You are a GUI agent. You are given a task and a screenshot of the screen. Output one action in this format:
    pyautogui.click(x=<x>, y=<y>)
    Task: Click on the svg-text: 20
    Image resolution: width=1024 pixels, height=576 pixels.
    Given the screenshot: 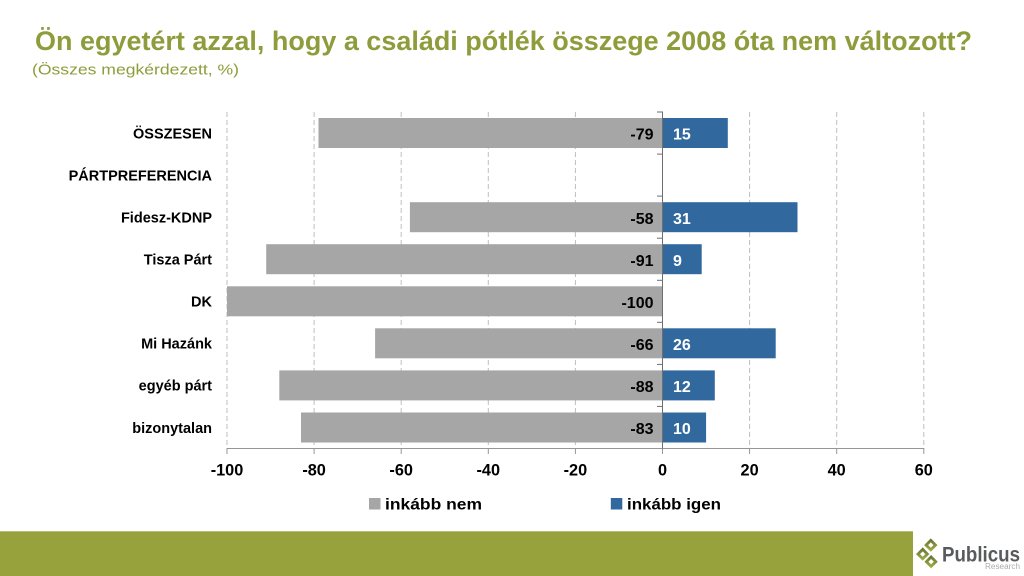 What is the action you would take?
    pyautogui.click(x=750, y=471)
    